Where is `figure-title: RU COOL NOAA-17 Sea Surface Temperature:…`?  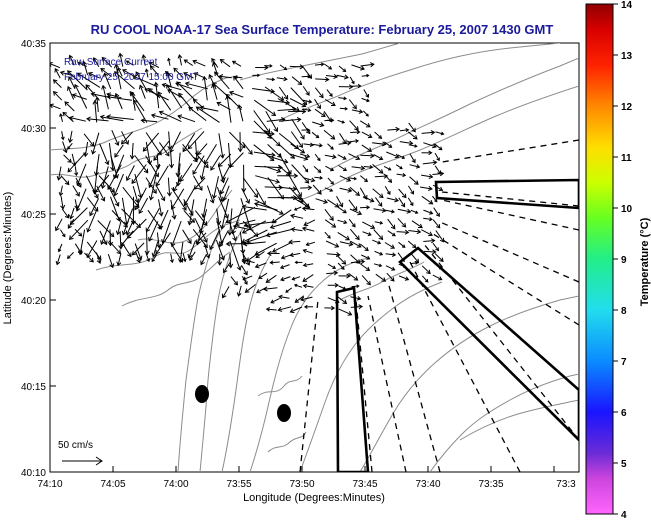
figure-title: RU COOL NOAA-17 Sea Surface Temperature:… is located at coordinates (322, 29).